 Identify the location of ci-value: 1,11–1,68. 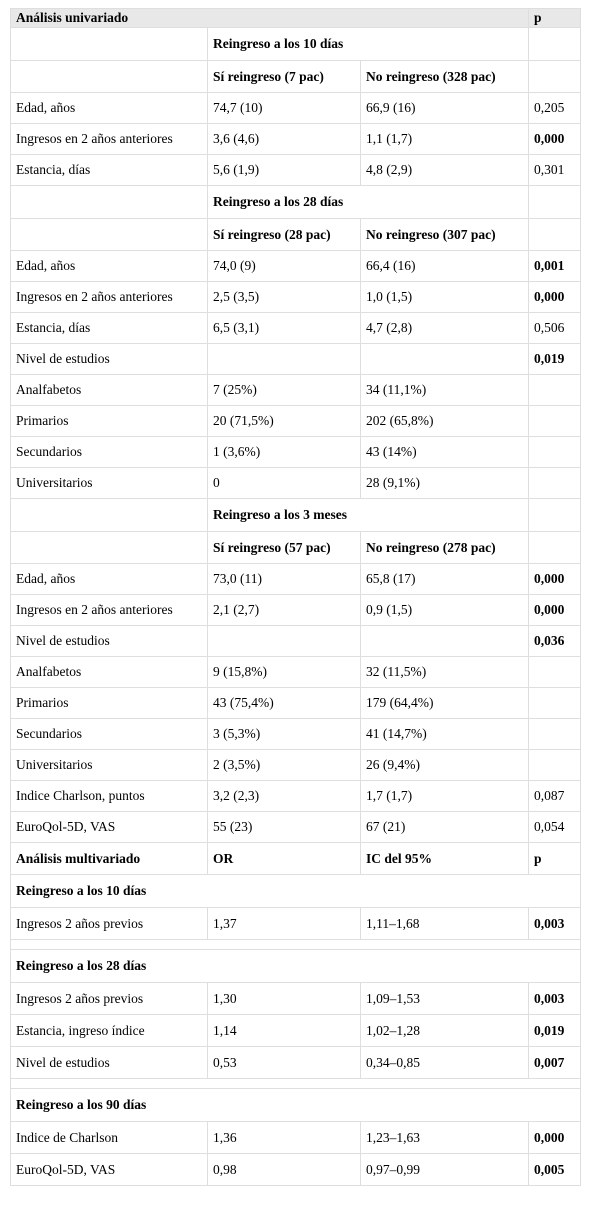
(444, 923).